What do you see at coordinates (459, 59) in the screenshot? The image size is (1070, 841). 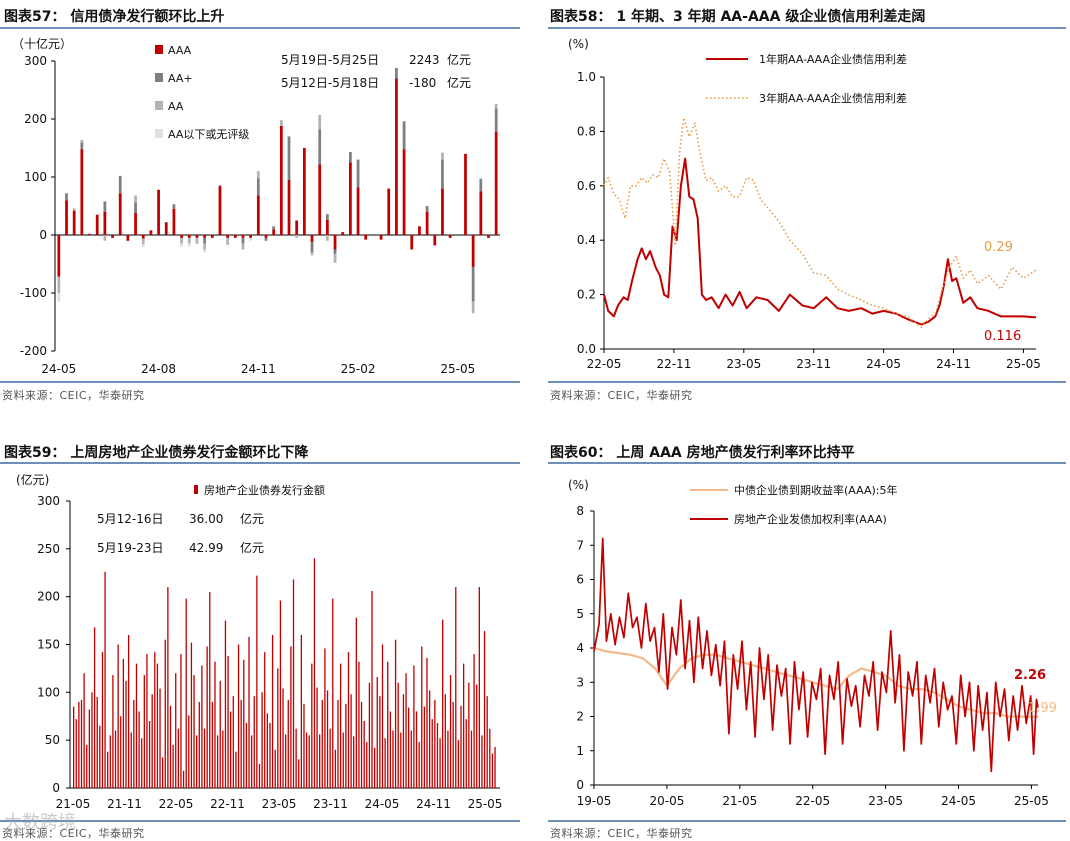 I see `annotation-unit-1: 亿元` at bounding box center [459, 59].